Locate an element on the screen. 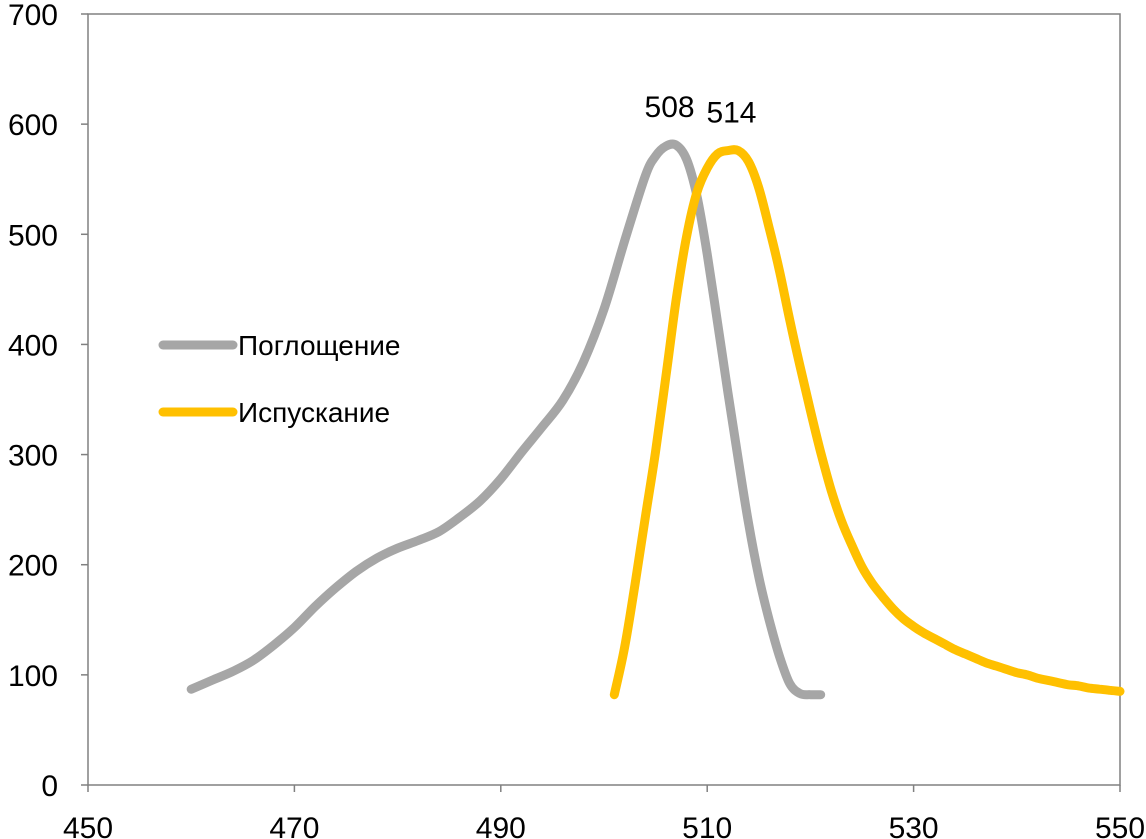 This screenshot has width=1146, height=839. legend-label-emission: Испускание is located at coordinates (314, 412).